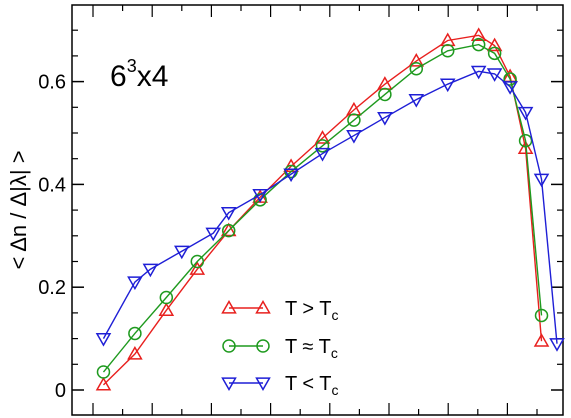  I want to click on legend: T > Tc T ≈ Tc T < Tc, so click(280, 348).